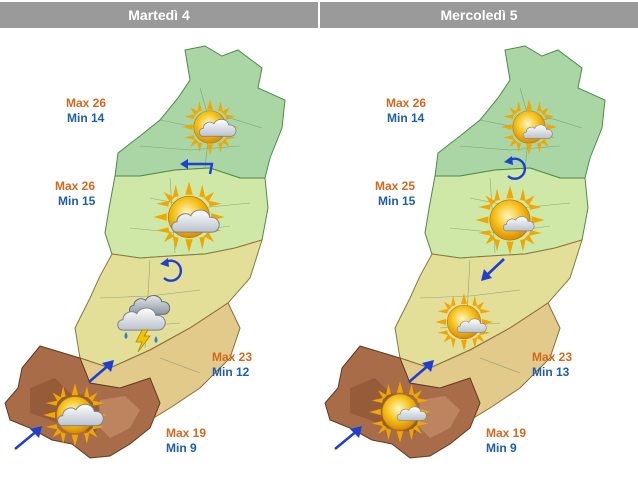  I want to click on wind-southwest-icon, so click(493, 269).